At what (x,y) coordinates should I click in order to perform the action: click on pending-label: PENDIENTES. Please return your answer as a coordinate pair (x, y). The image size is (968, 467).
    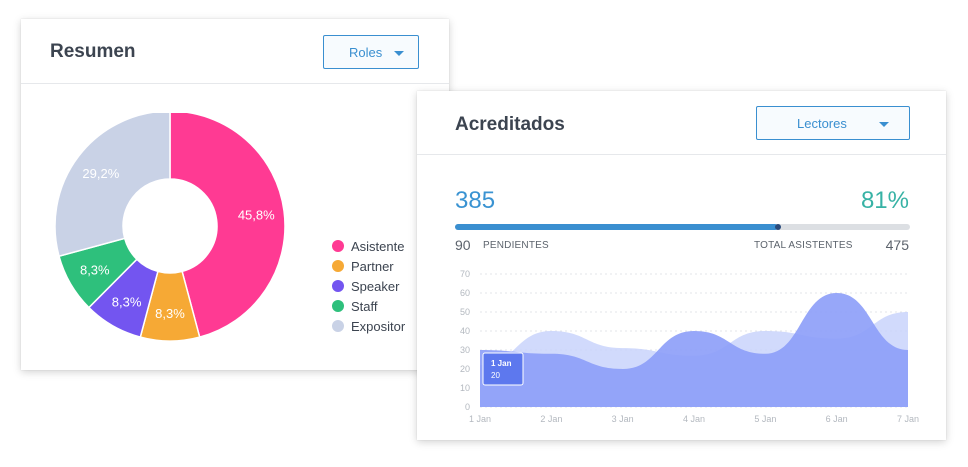
    Looking at the image, I should click on (516, 245).